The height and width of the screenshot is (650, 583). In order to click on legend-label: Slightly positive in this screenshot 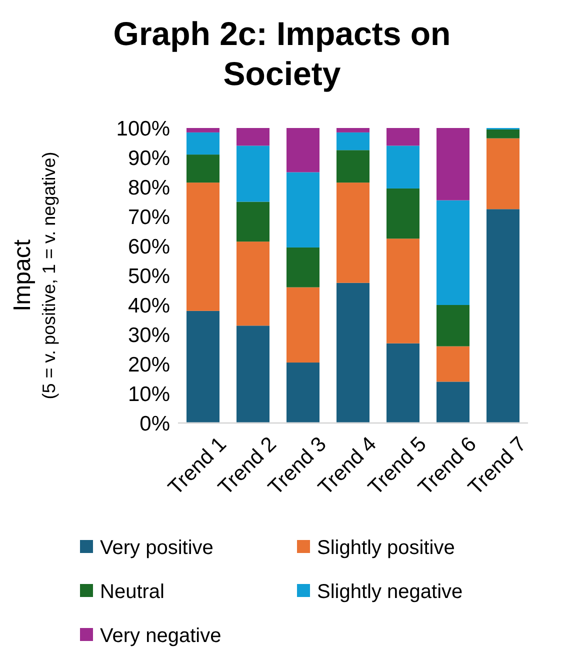, I will do `click(386, 548)`.